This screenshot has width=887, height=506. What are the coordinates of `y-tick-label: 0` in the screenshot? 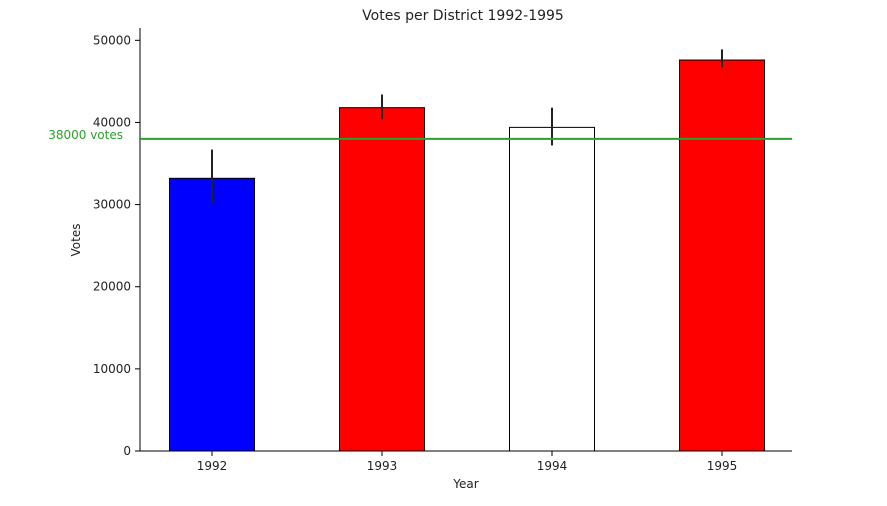 It's located at (127, 451).